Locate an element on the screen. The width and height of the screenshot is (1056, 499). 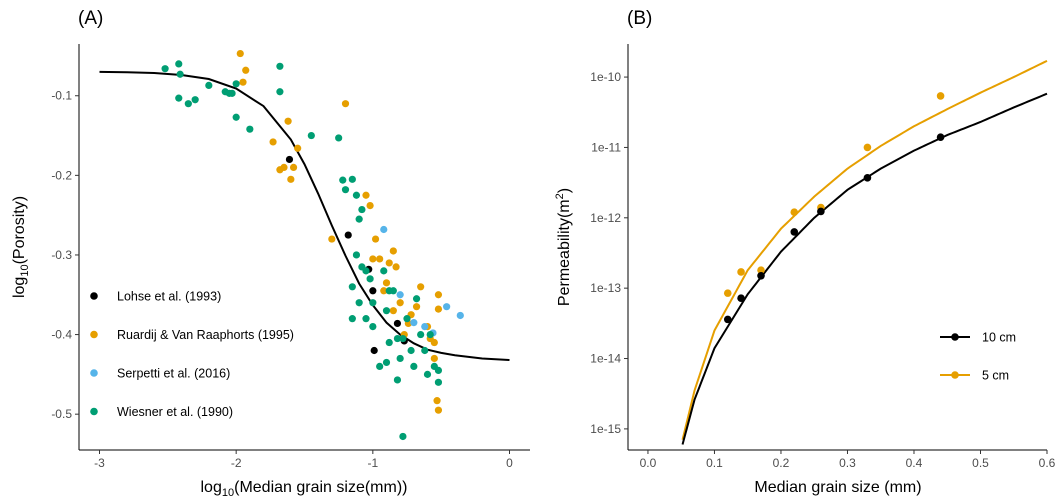
panel-a-legend-label: Lohse et al. (1993) is located at coordinates (169, 297).